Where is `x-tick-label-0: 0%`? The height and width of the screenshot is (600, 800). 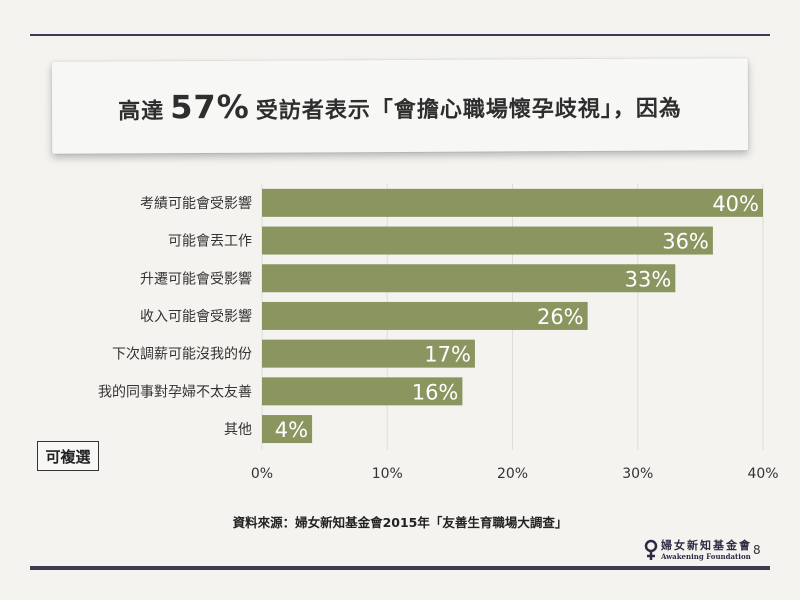
x-tick-label-0: 0% is located at coordinates (262, 474).